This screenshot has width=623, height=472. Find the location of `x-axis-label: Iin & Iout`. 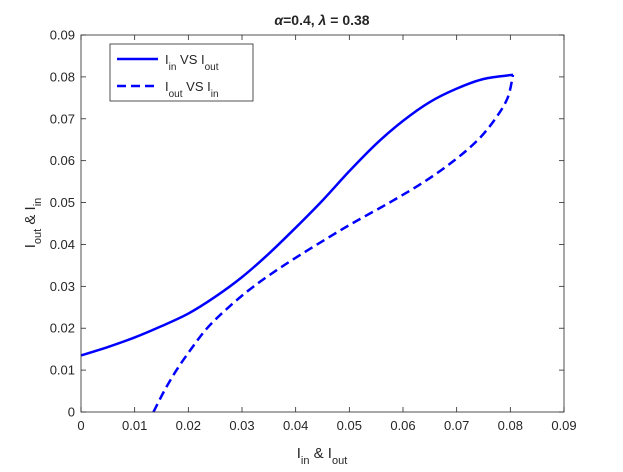

x-axis-label: Iin & Iout is located at coordinates (322, 456).